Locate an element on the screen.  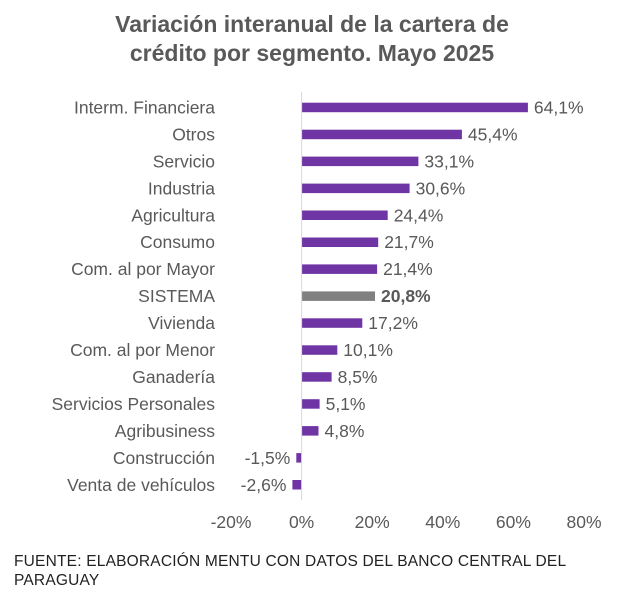
data-label: -1,5% is located at coordinates (268, 458).